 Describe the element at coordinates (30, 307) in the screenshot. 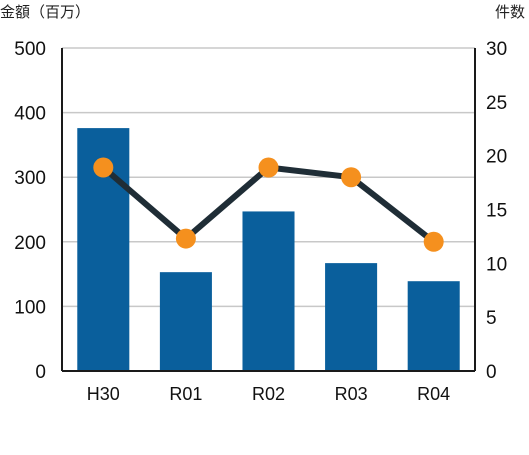

I see `left-tick-label: 100` at that location.